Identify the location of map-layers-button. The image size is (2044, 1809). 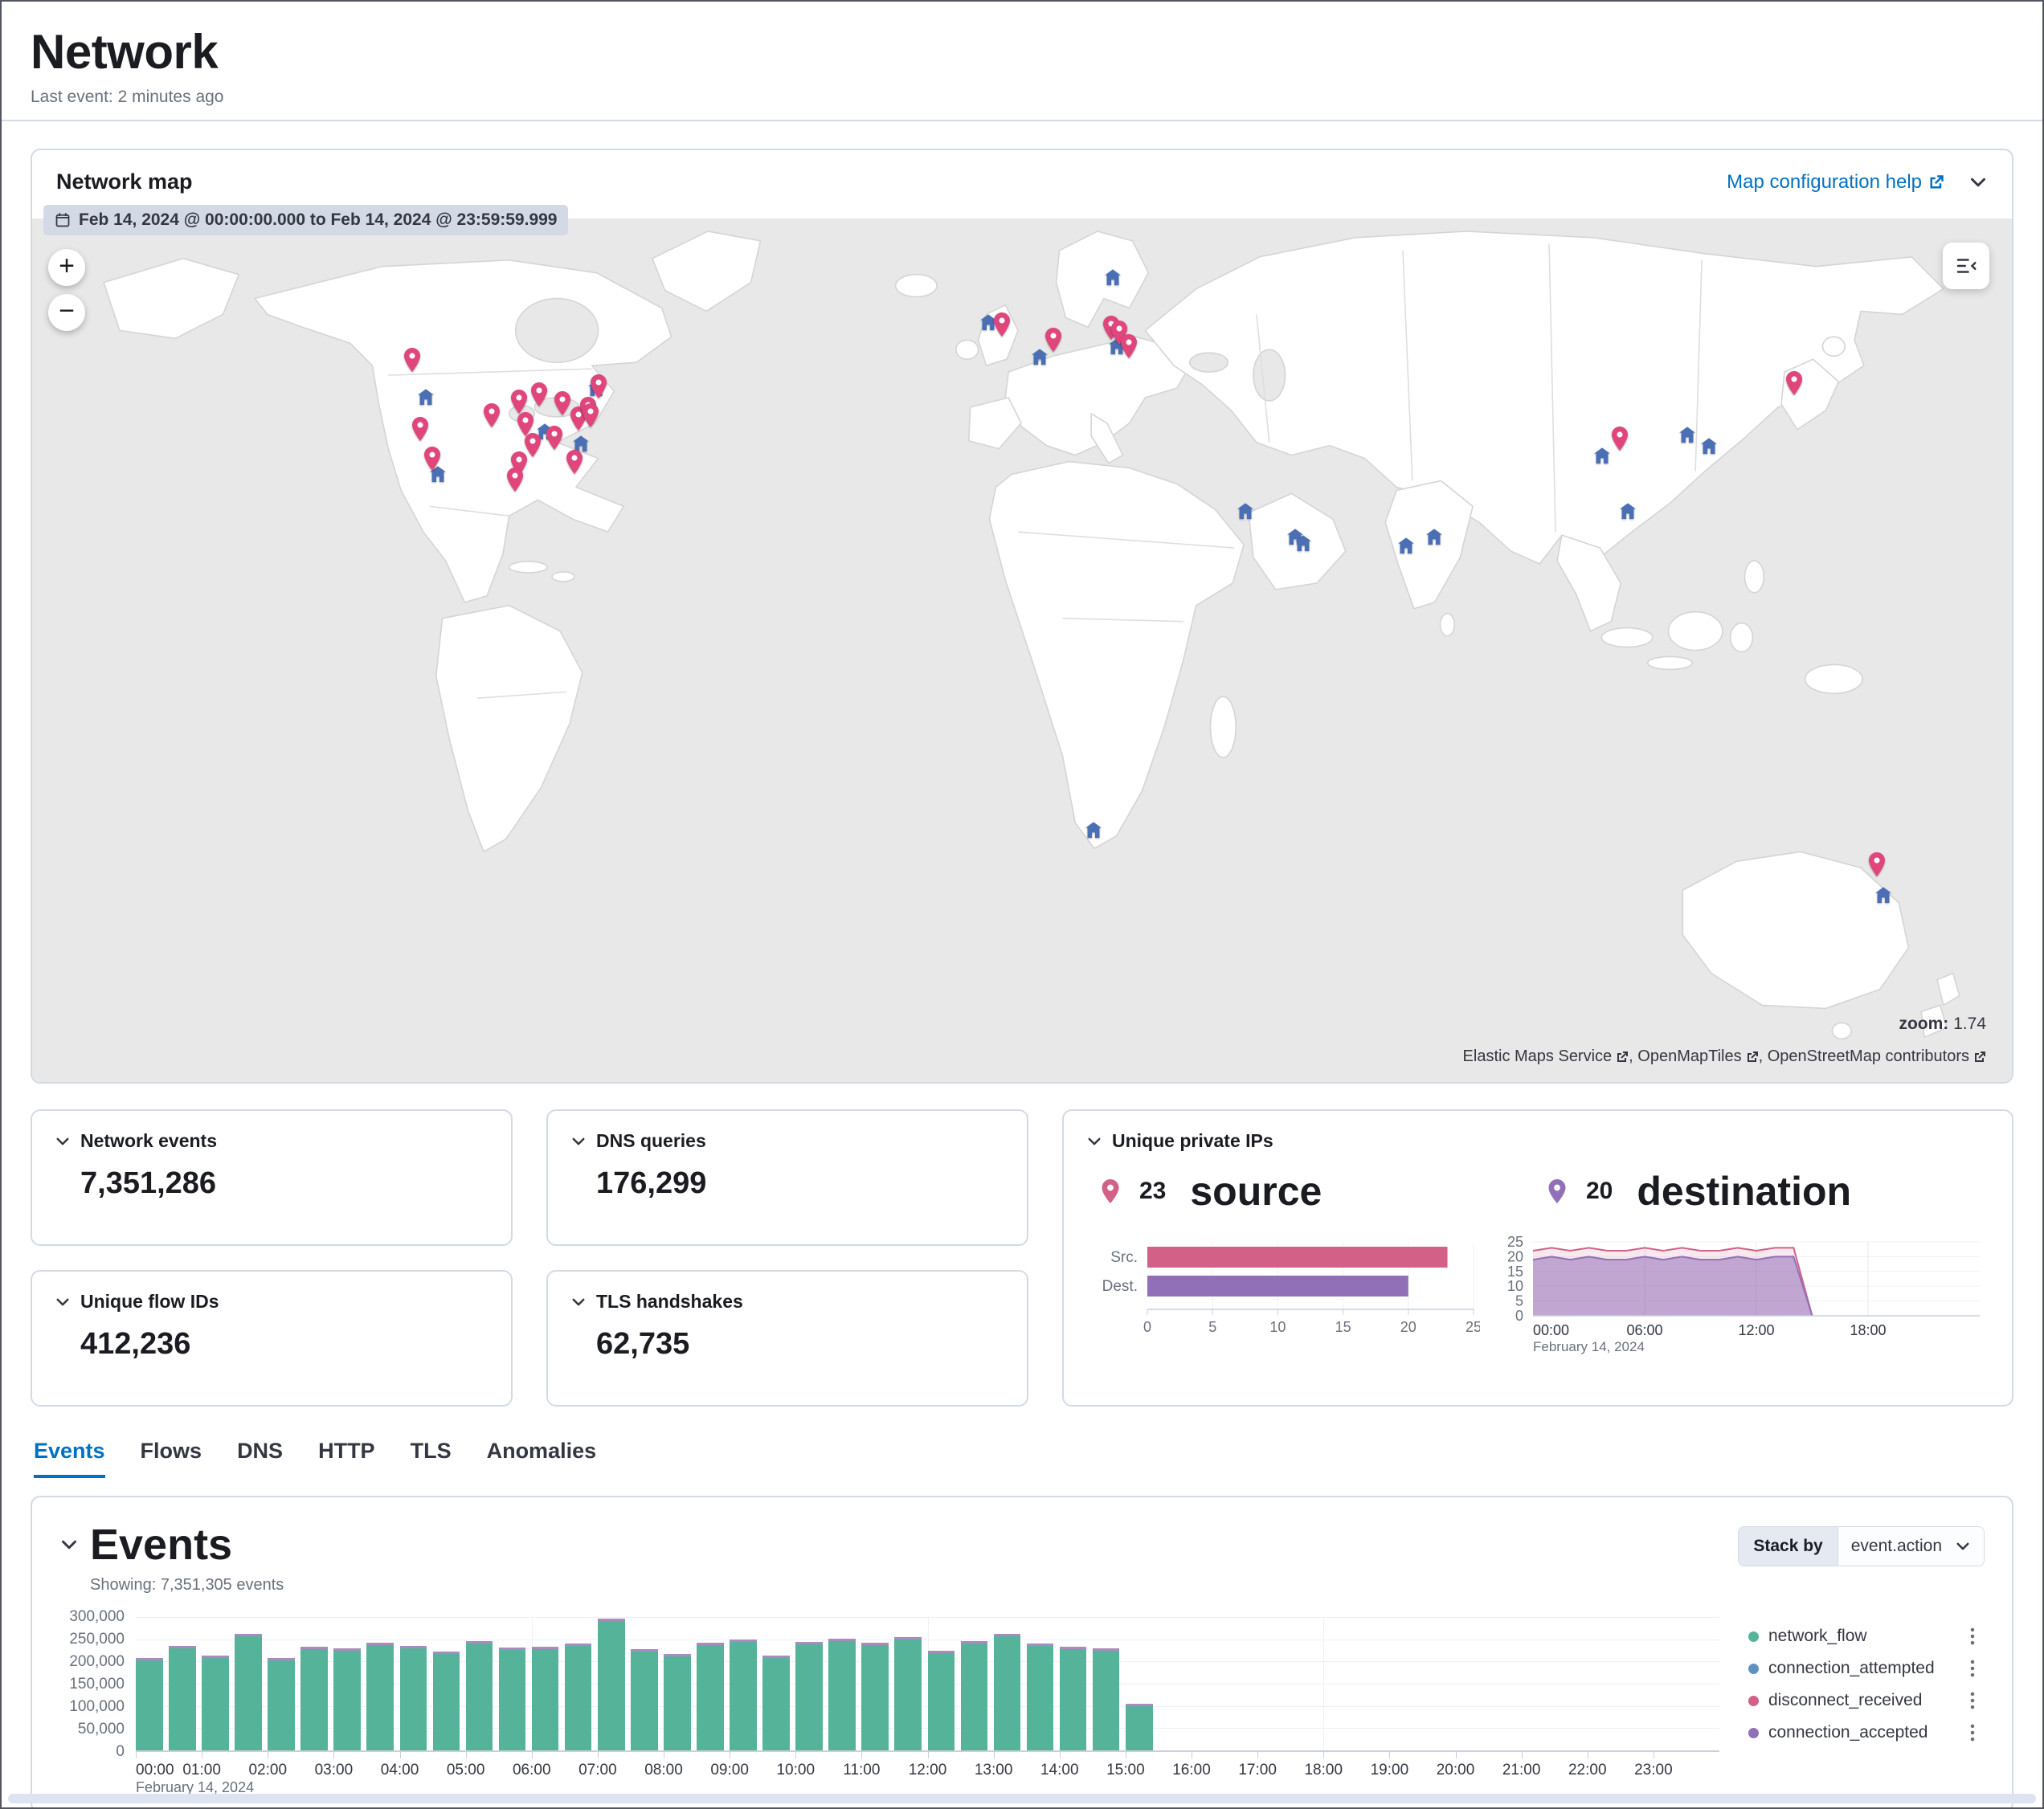
(1966, 266).